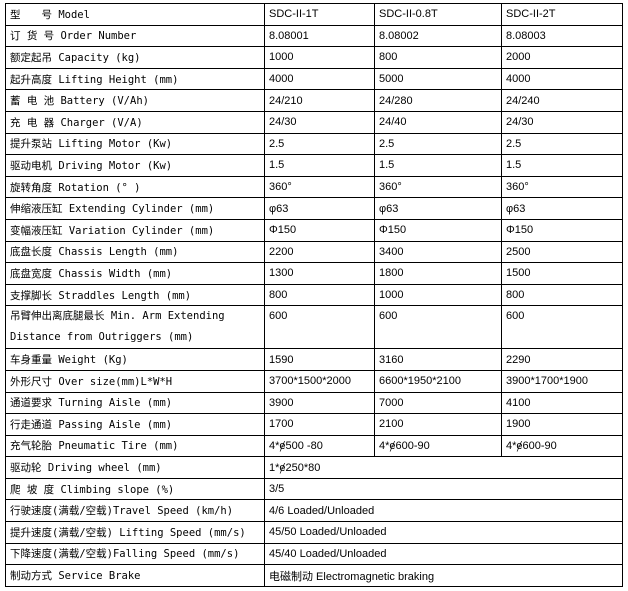 The width and height of the screenshot is (628, 591). I want to click on spec-value: 8.08003, so click(562, 36).